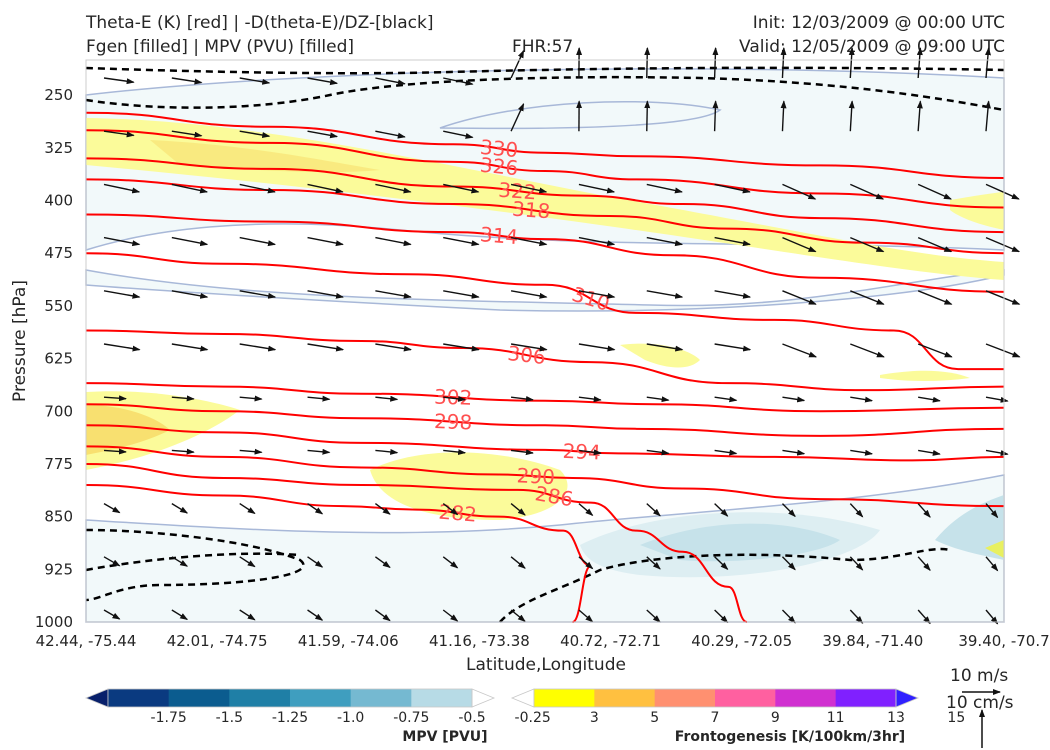 The width and height of the screenshot is (1050, 750). Describe the element at coordinates (533, 718) in the screenshot. I see `colorbar-tick-label: -0.25` at that location.